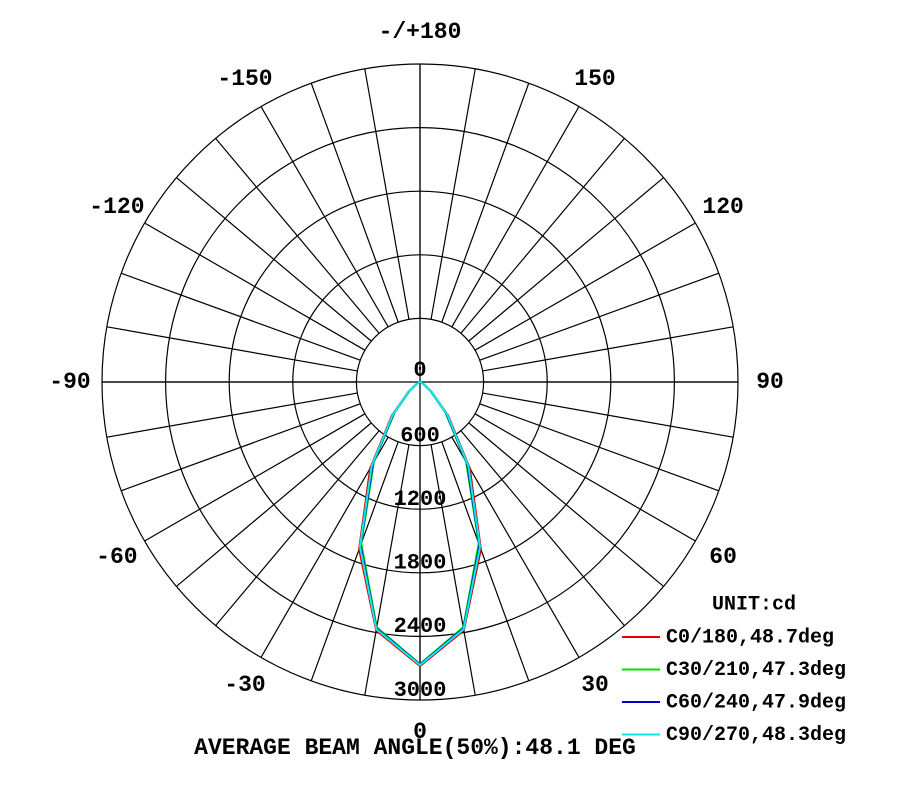  What do you see at coordinates (420, 732) in the screenshot?
I see `angle-label: 0` at bounding box center [420, 732].